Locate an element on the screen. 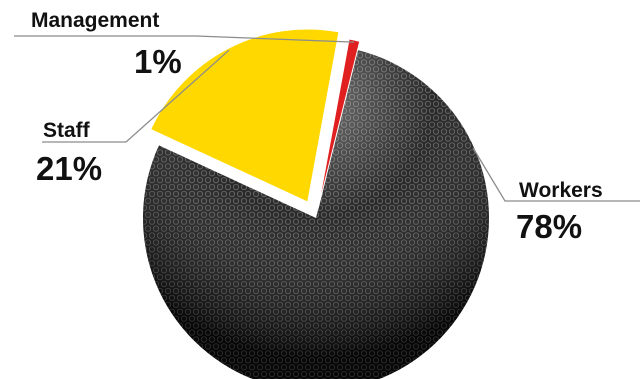  leader-line-staff is located at coordinates (136, 96).